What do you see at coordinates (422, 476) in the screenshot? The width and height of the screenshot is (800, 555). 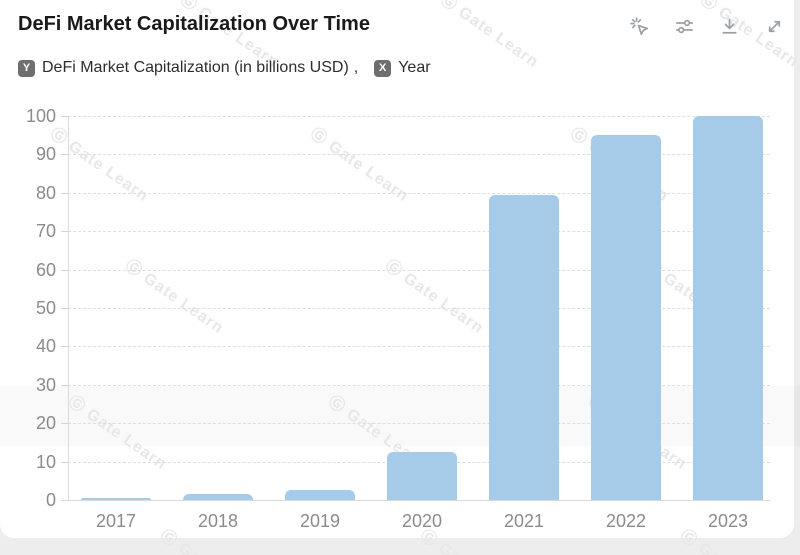 I see `bar-2020` at bounding box center [422, 476].